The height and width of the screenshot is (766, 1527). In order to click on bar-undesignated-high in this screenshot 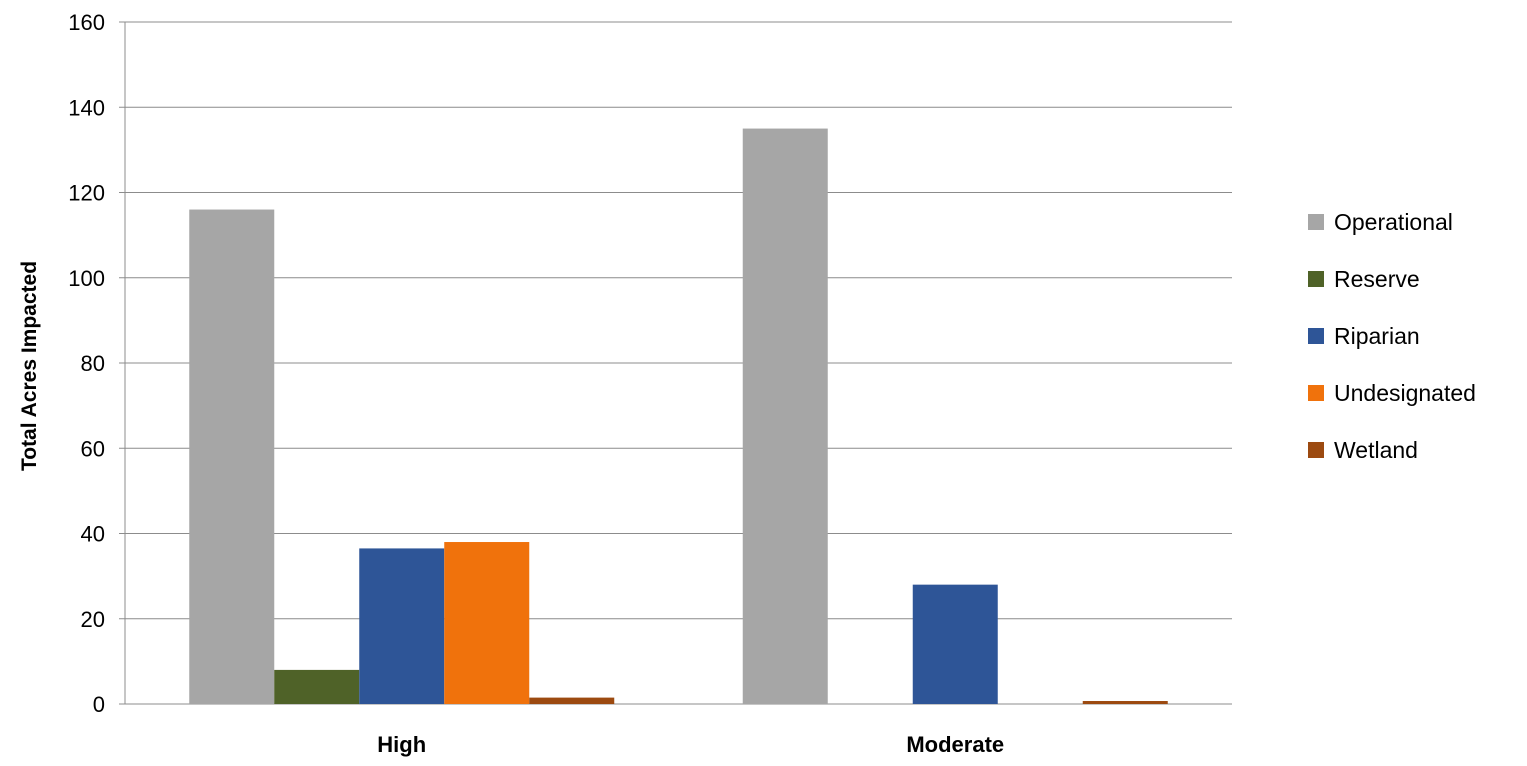, I will do `click(487, 623)`.